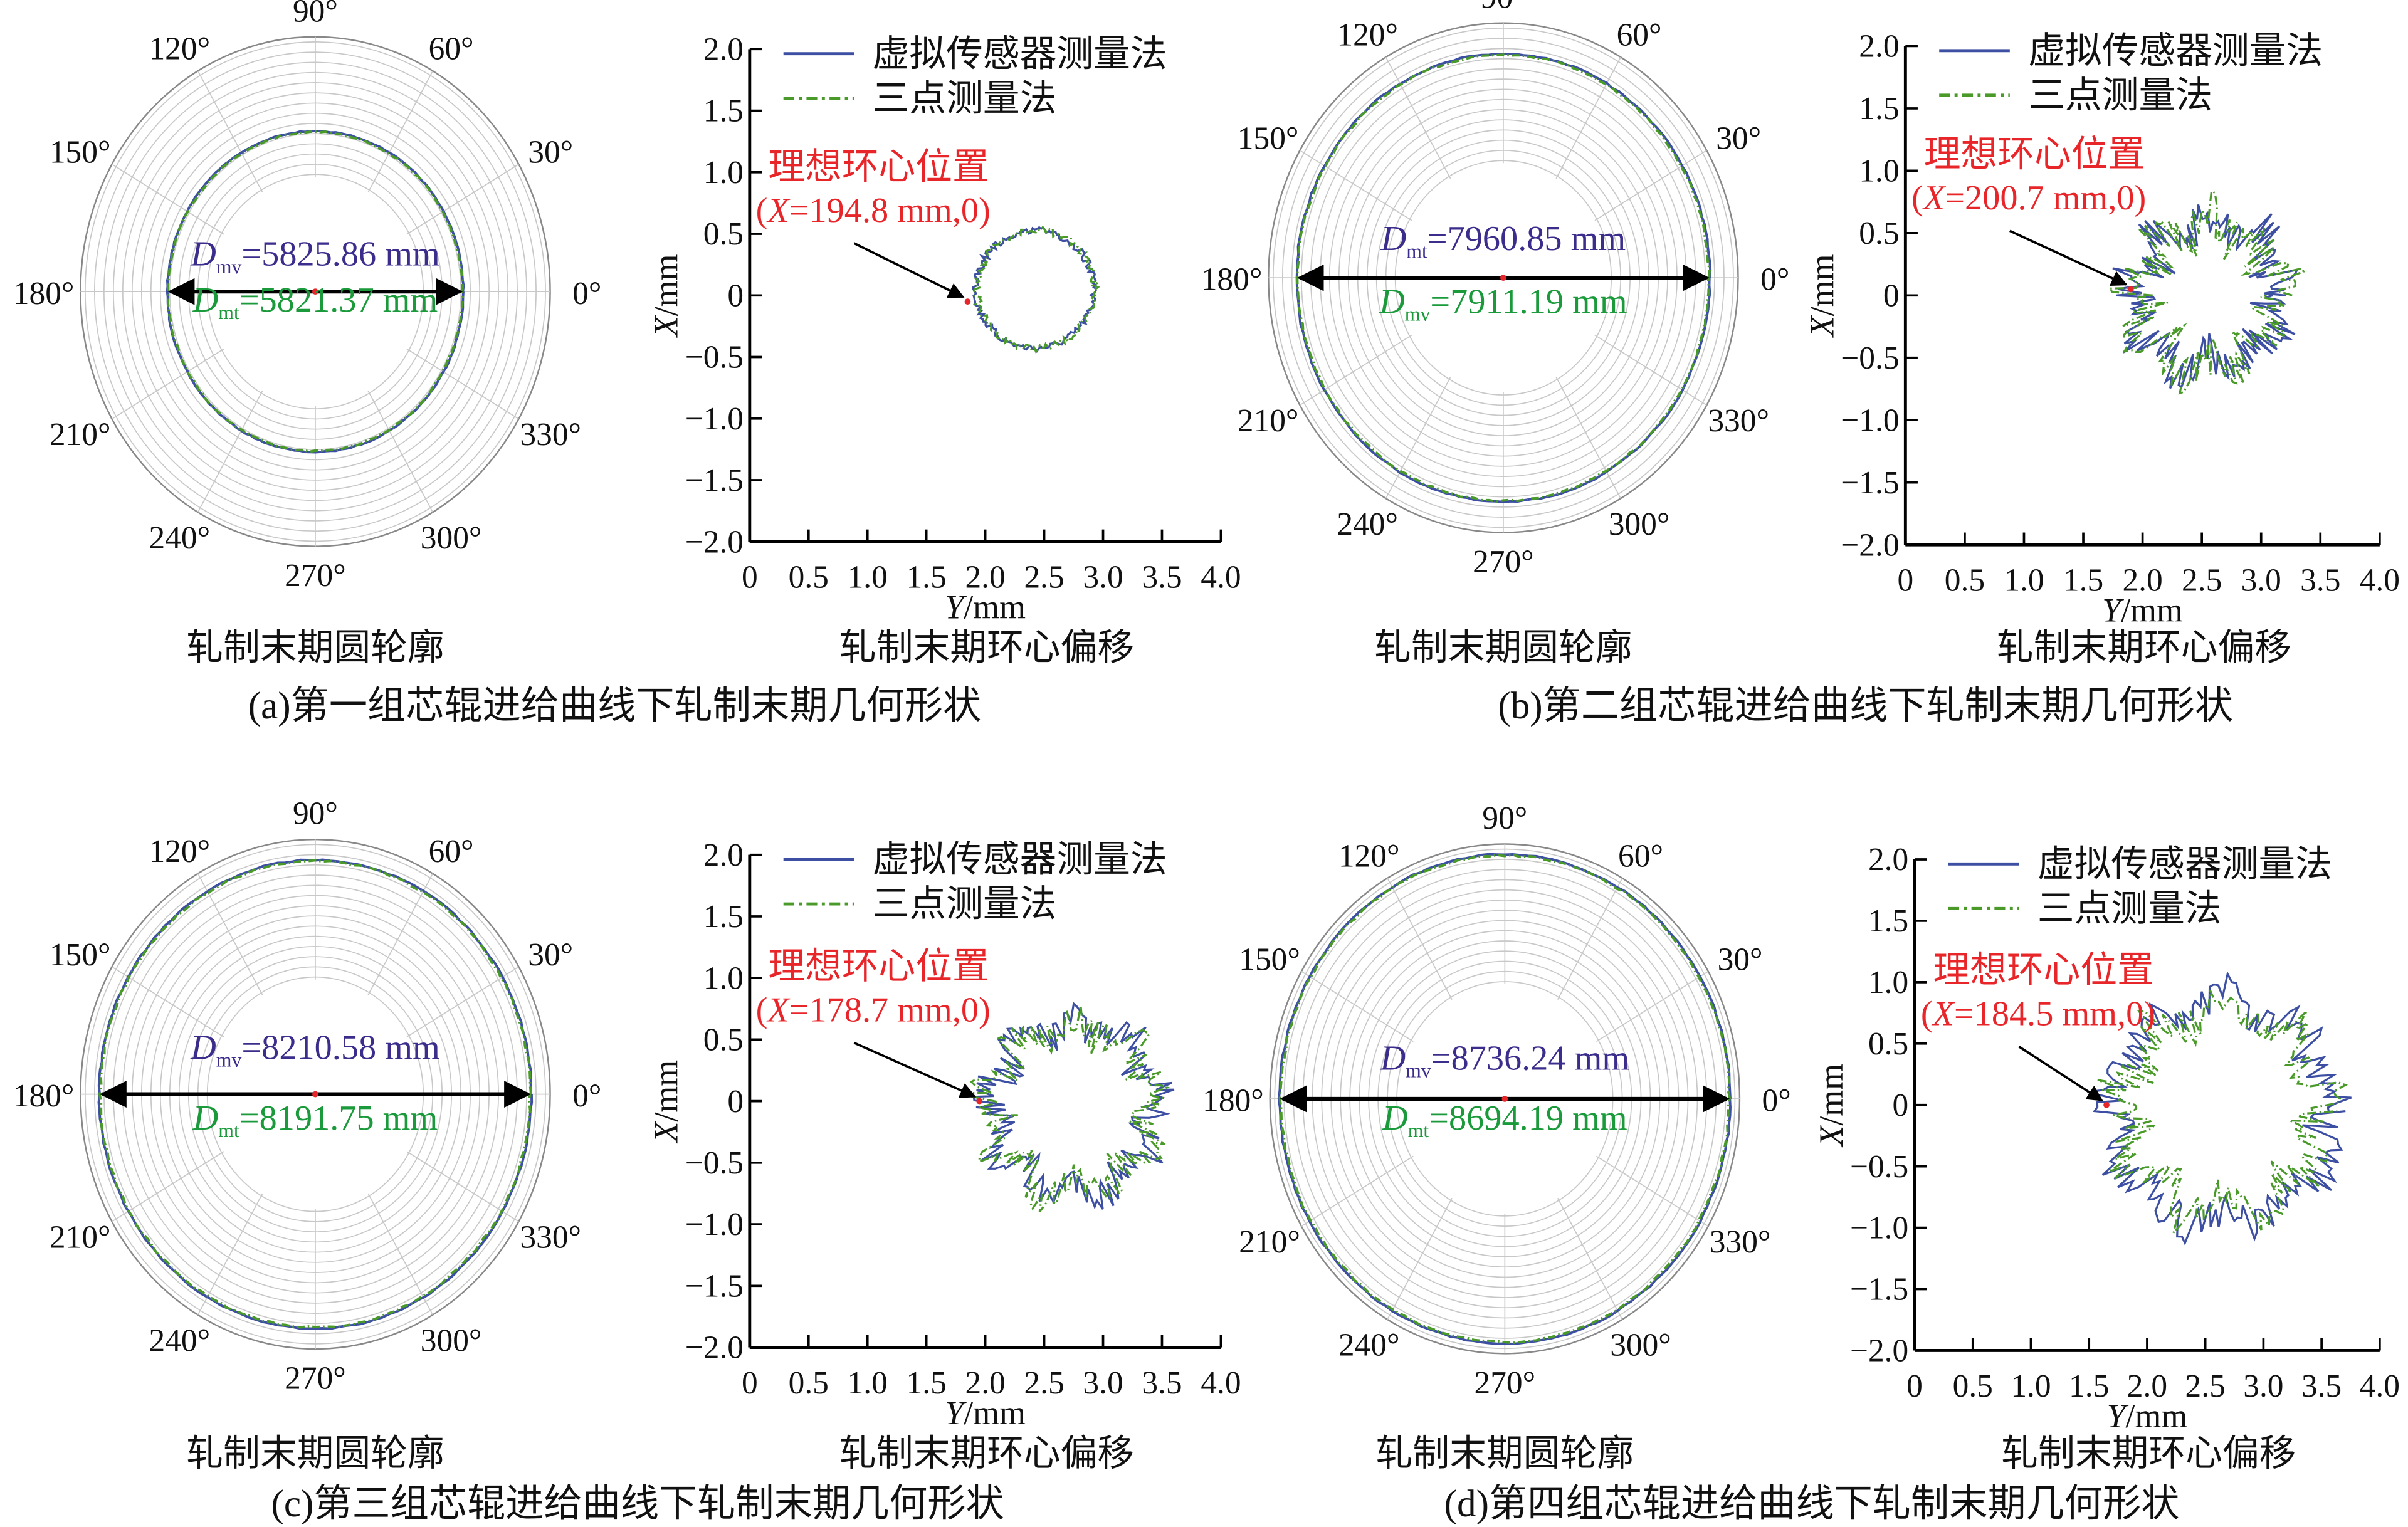  What do you see at coordinates (2038, 1013) in the screenshot?
I see `ideal-center-coord: (X=184.5 mm,0)` at bounding box center [2038, 1013].